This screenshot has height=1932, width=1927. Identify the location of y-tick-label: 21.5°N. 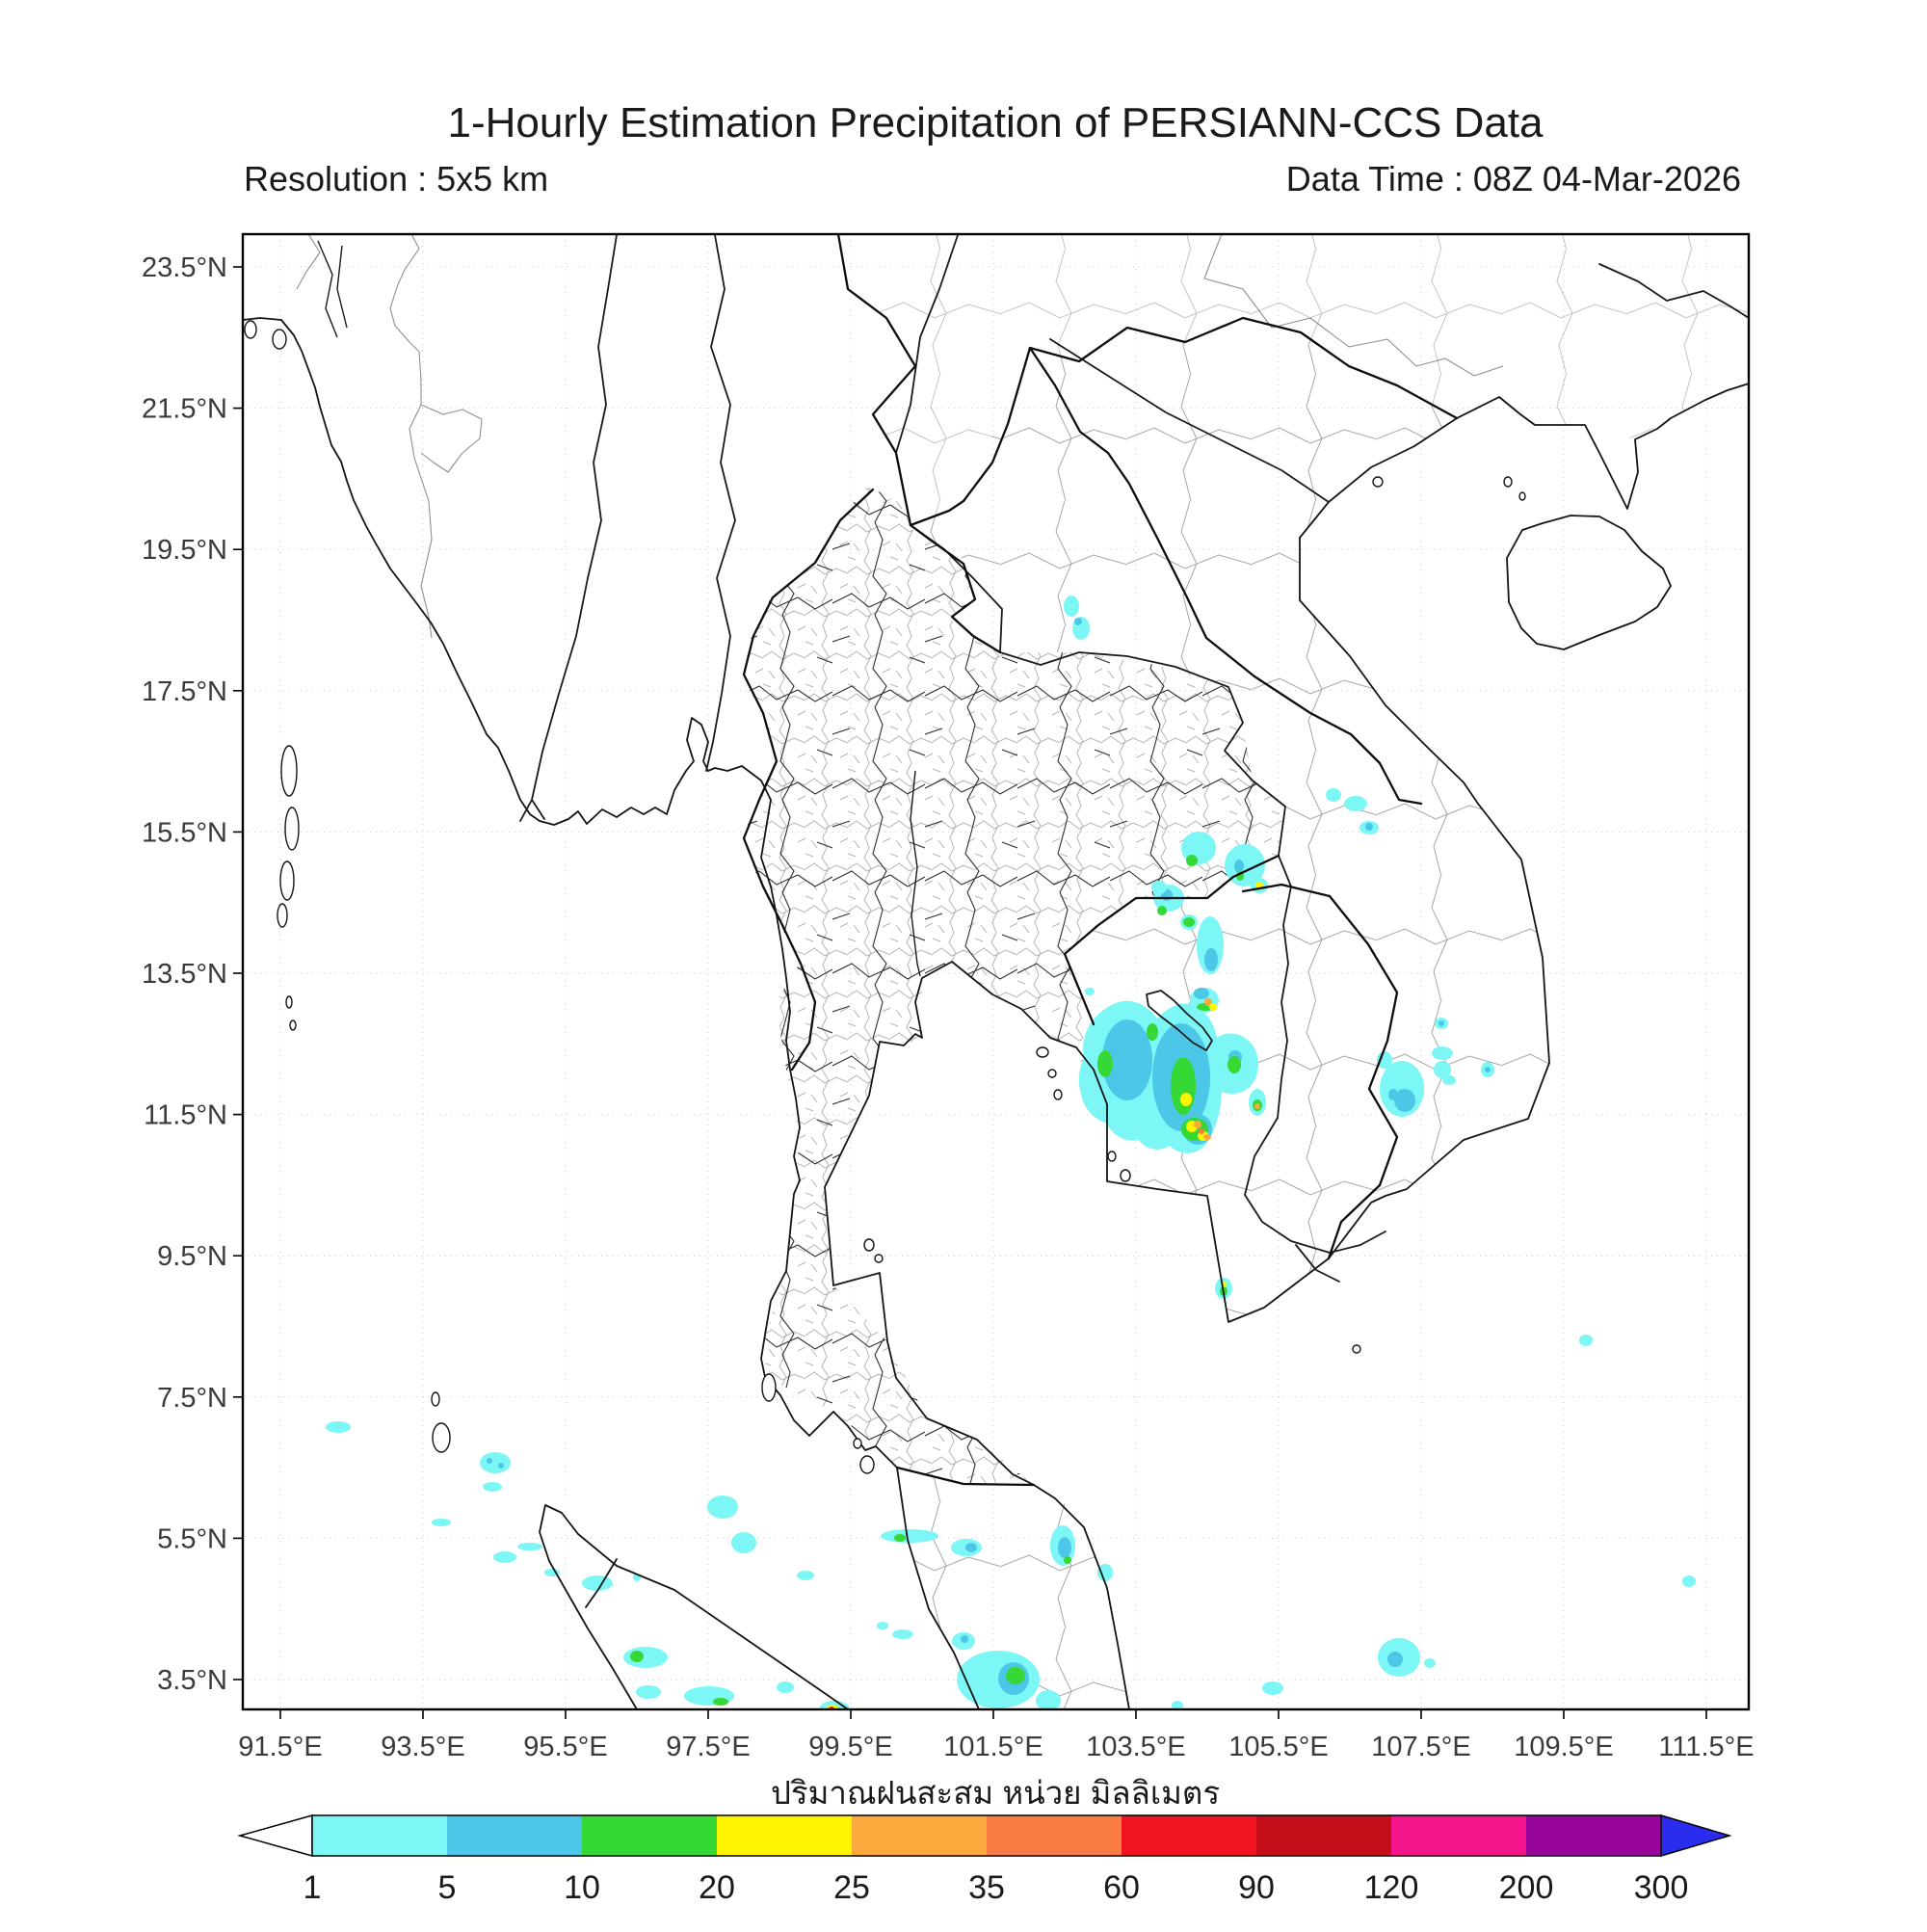
(184, 409).